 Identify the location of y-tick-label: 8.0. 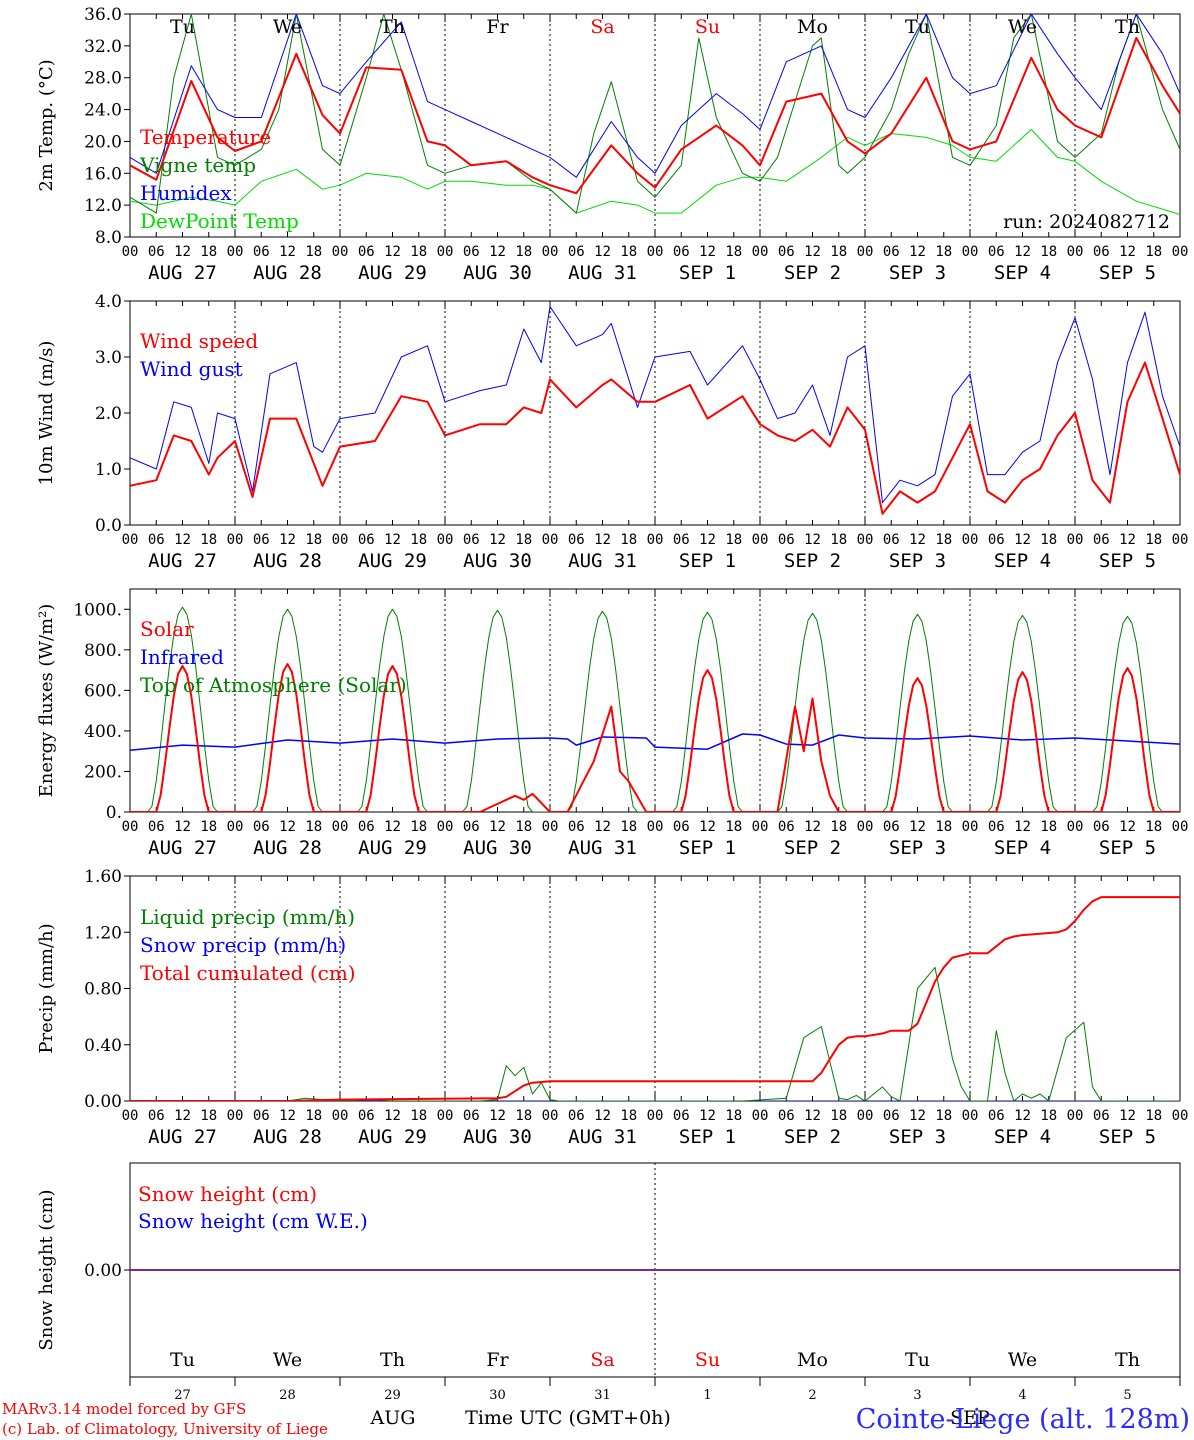
(108, 238).